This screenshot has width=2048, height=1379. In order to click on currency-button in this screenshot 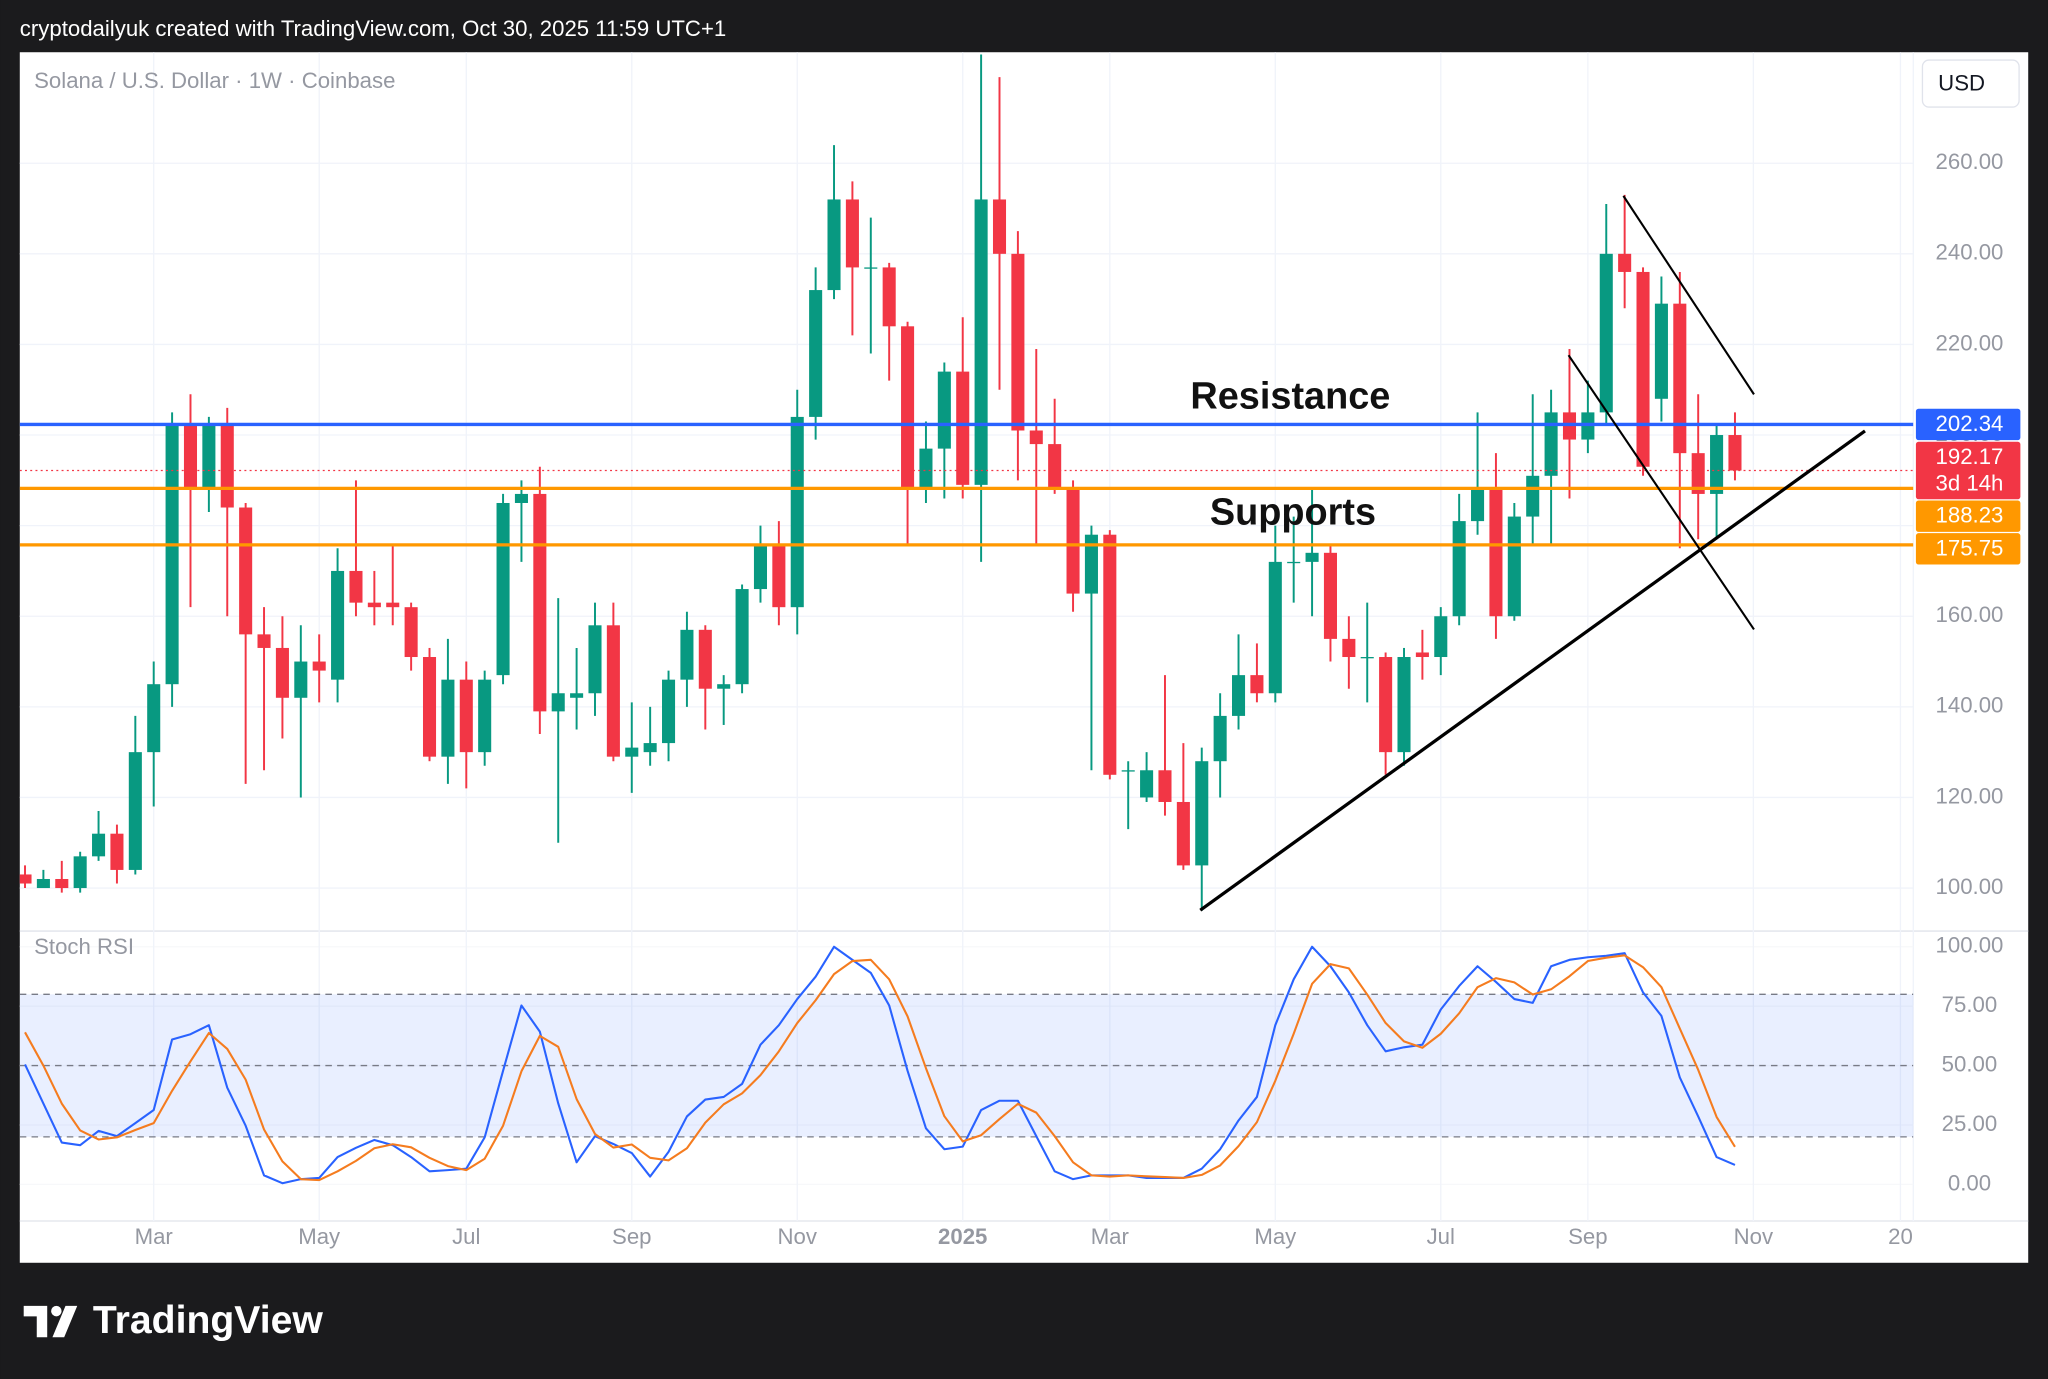, I will do `click(1970, 83)`.